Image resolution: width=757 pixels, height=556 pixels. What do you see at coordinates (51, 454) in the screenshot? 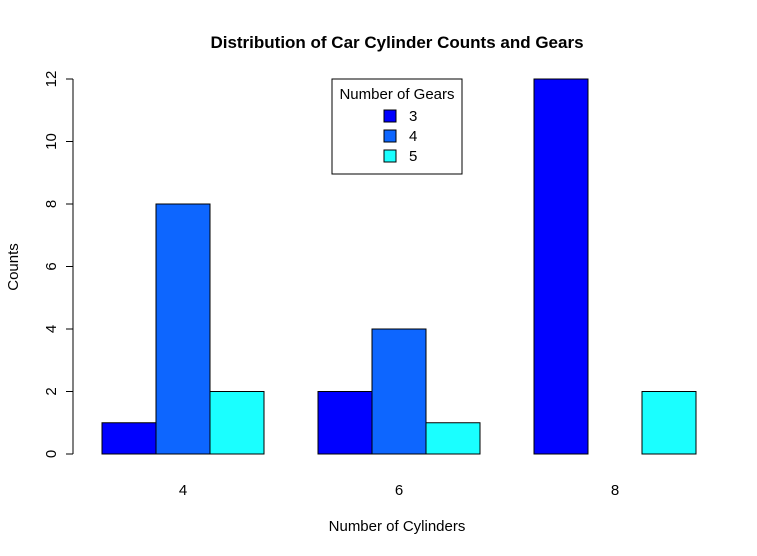
I see `y-tick-label: 0` at bounding box center [51, 454].